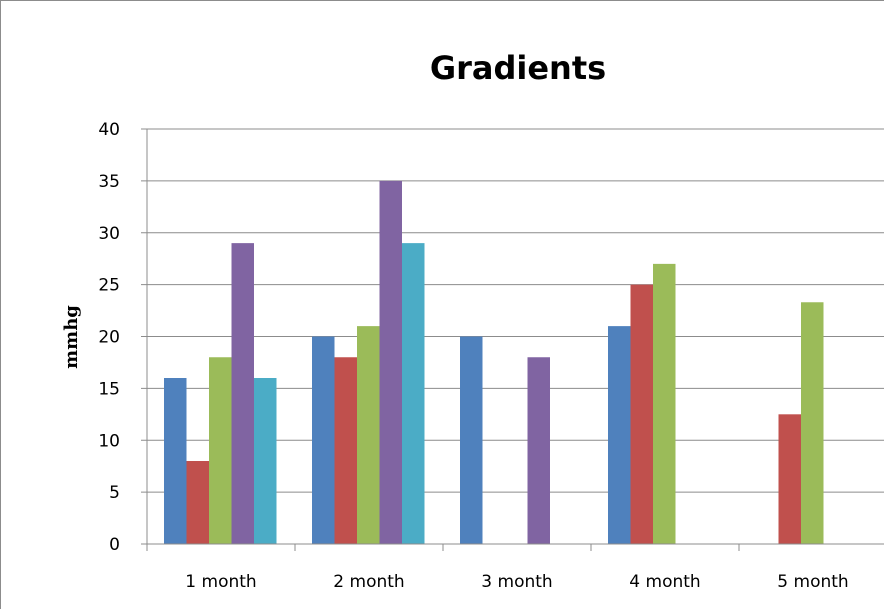  I want to click on x-tick-label: 1 month, so click(220, 582).